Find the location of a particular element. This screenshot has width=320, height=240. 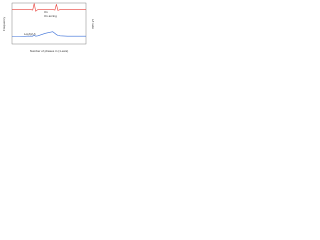

y2-axis-label: L/I ratio is located at coordinates (93, 24).